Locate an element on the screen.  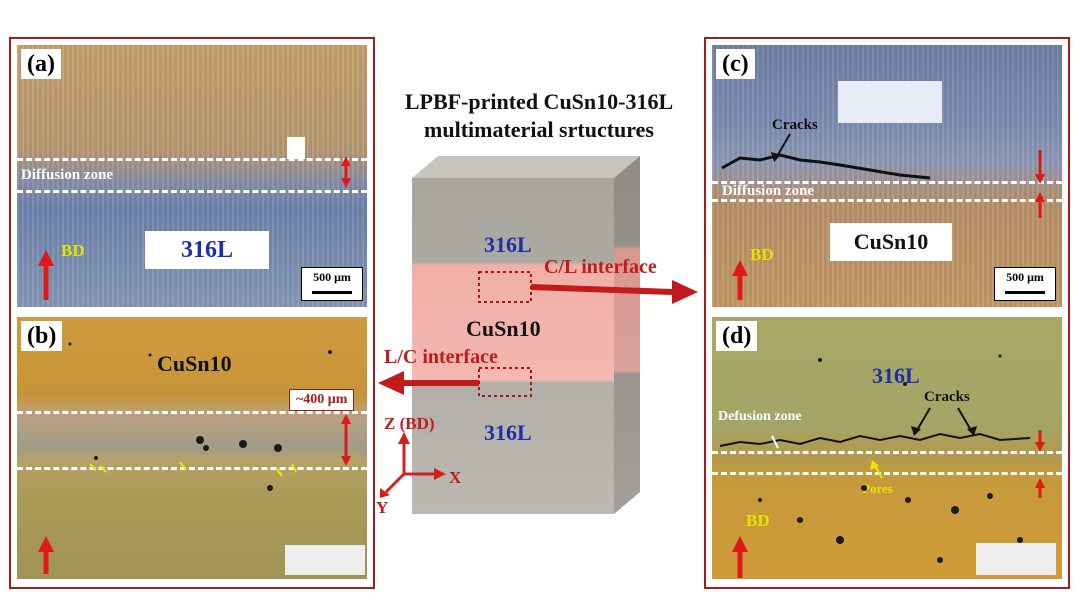
cube-label-top-316l: 316L is located at coordinates (508, 244).